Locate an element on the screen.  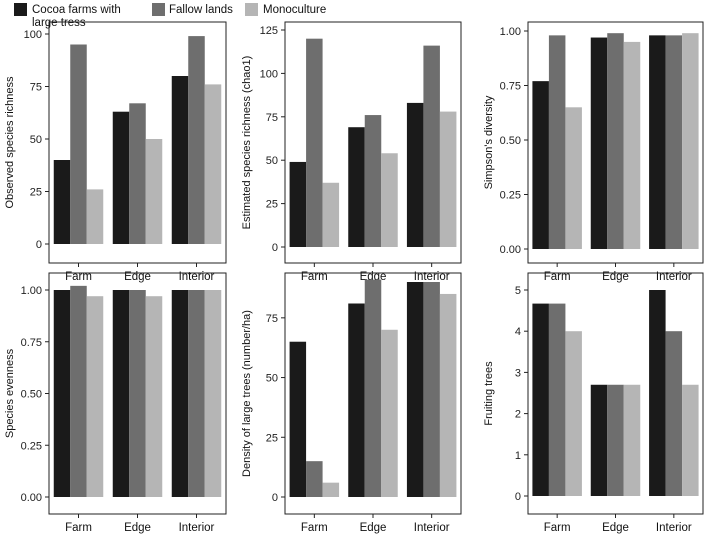
legend-swatch-cocoa is located at coordinates (20, 9).